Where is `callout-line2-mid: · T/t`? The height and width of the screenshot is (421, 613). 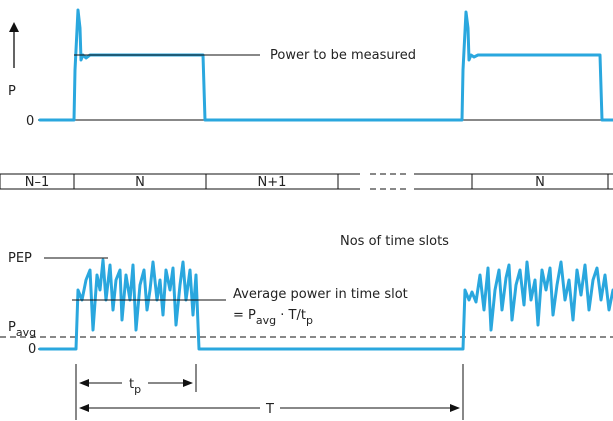
callout-line2-mid: · T/t is located at coordinates (291, 315).